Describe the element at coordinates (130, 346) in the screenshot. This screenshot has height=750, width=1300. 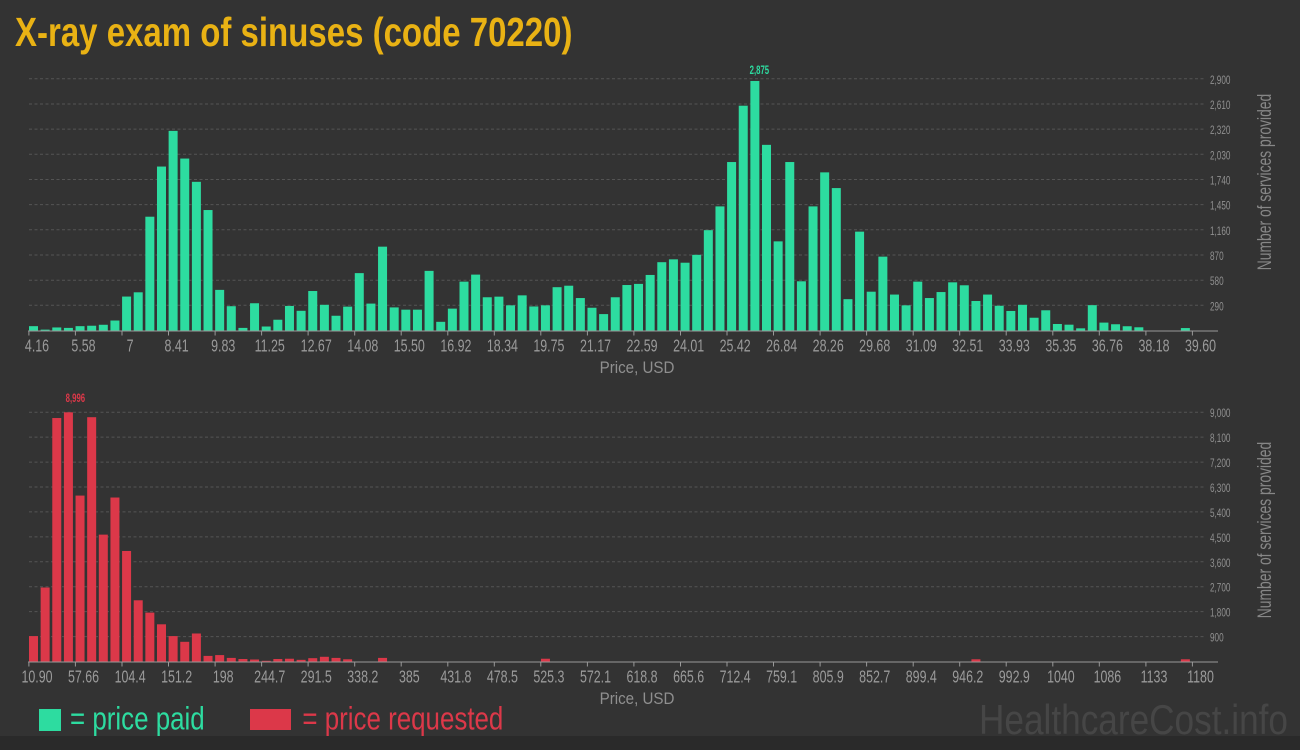
I see `svg-text: 7` at that location.